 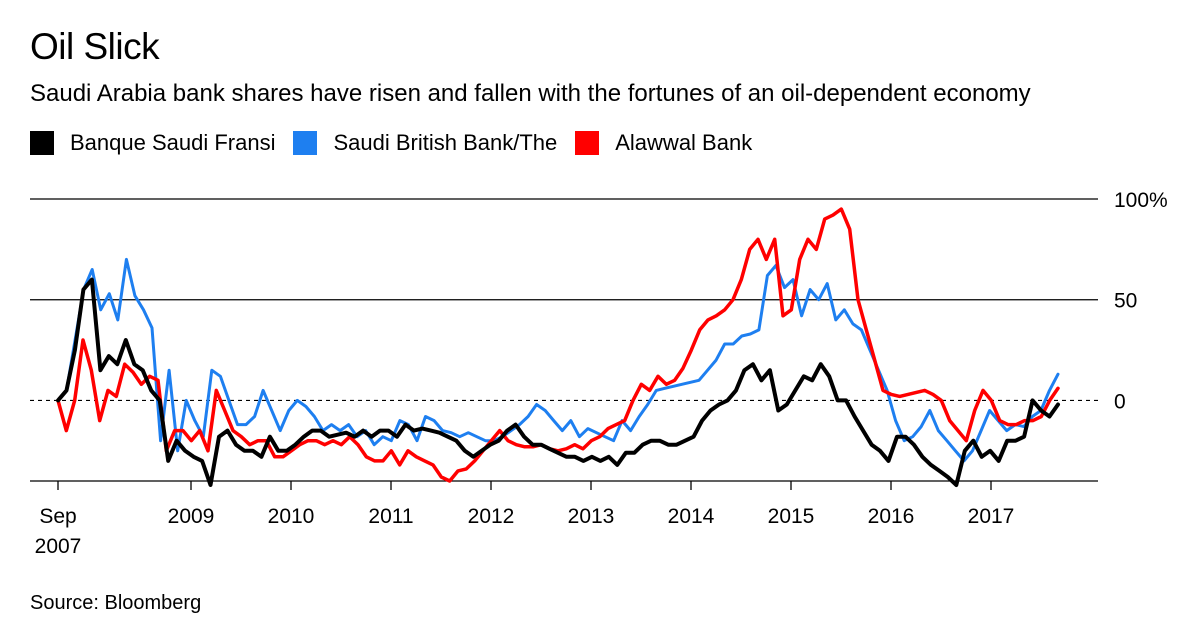 What do you see at coordinates (445, 142) in the screenshot?
I see `legend-label: Saudi British Bank/The` at bounding box center [445, 142].